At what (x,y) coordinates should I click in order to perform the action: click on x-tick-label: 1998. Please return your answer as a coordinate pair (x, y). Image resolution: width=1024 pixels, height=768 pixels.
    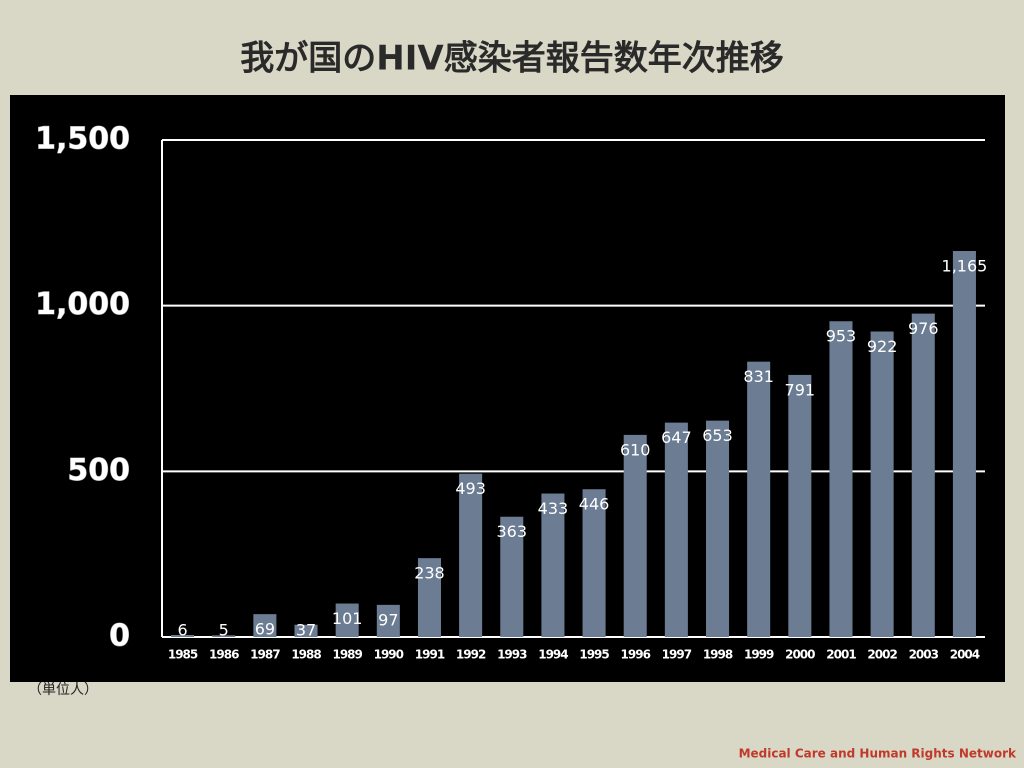
    Looking at the image, I should click on (718, 655).